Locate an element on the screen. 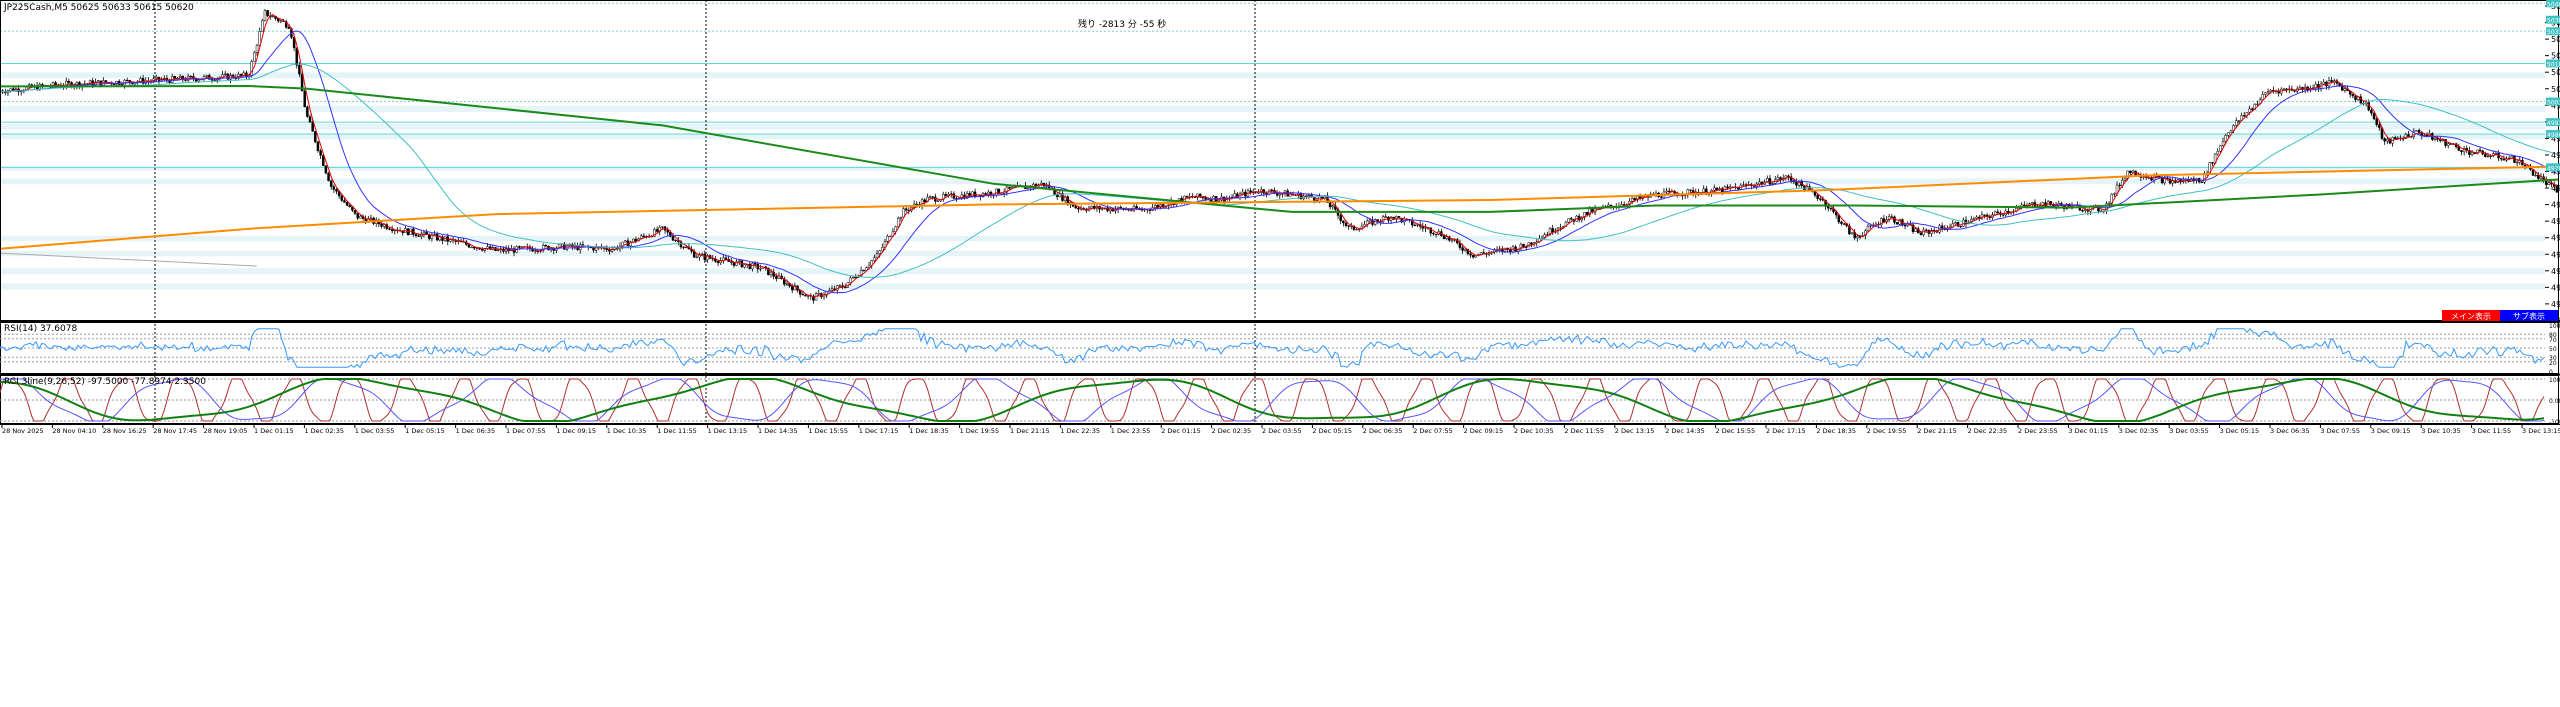 This screenshot has width=2560, height=707. price-marker-label: 50335 is located at coordinates (2553, 32).